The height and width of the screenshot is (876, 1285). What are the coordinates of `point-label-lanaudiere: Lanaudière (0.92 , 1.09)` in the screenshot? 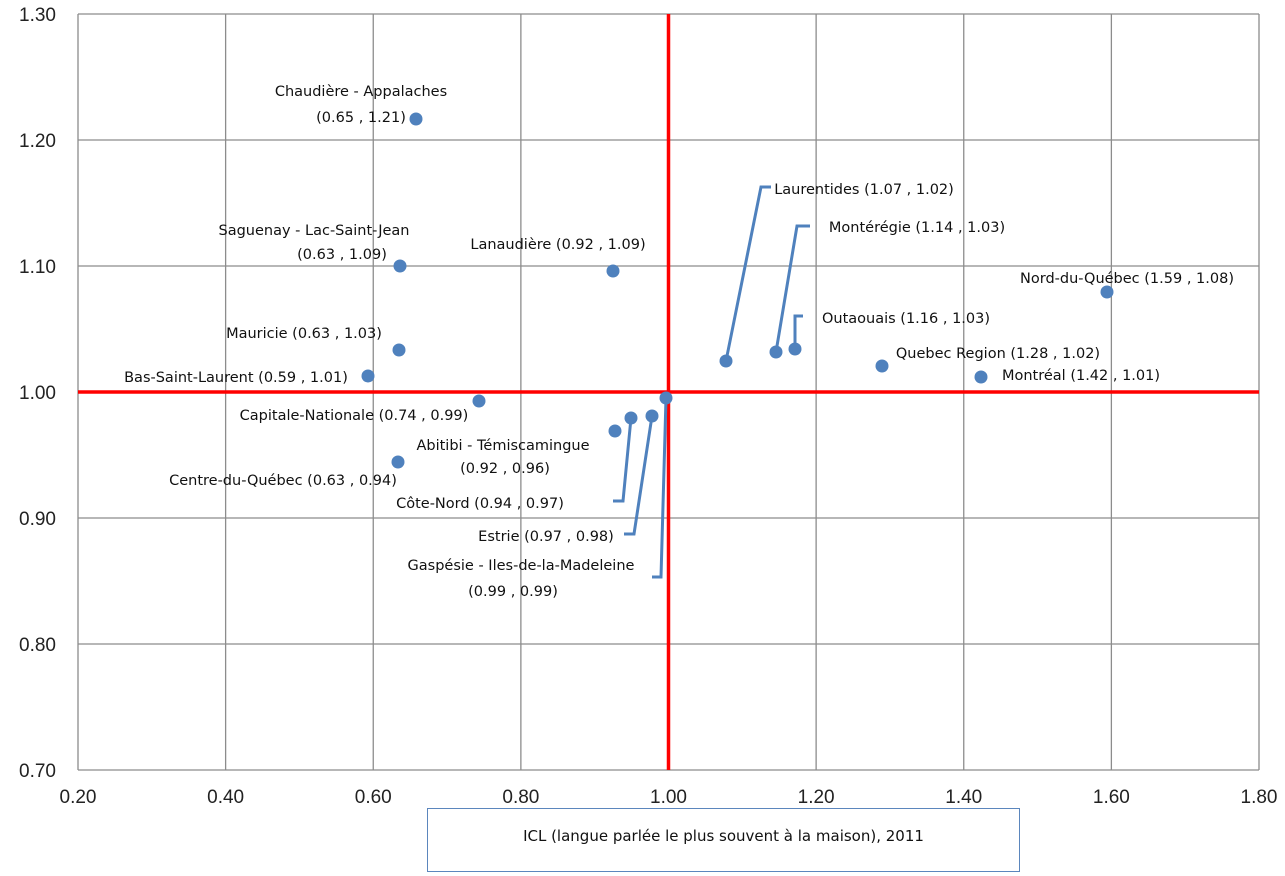 It's located at (557, 245).